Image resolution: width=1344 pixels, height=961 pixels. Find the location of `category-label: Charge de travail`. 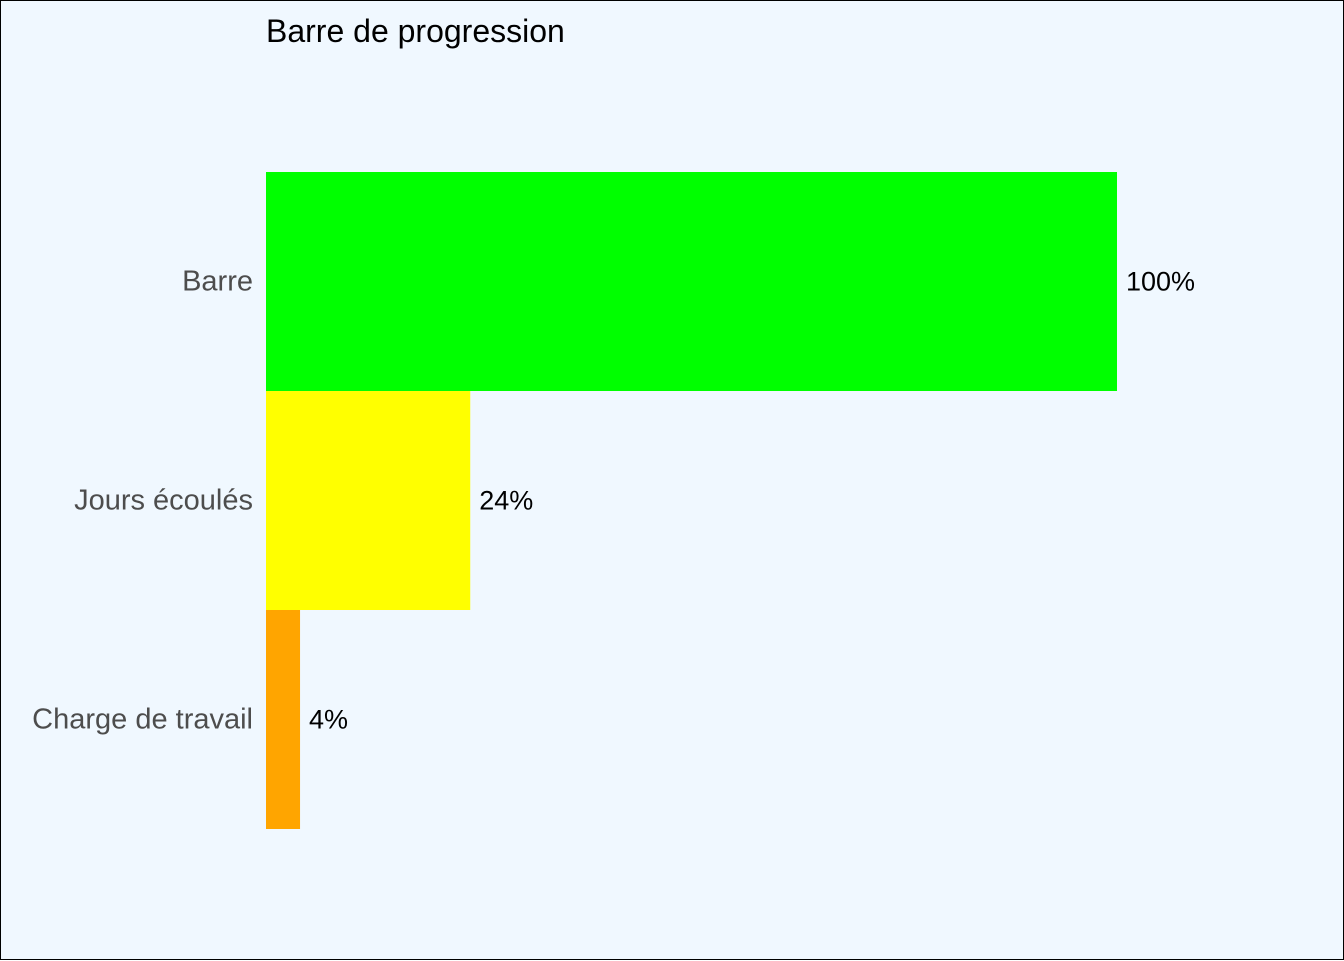

category-label: Charge de travail is located at coordinates (142, 720).